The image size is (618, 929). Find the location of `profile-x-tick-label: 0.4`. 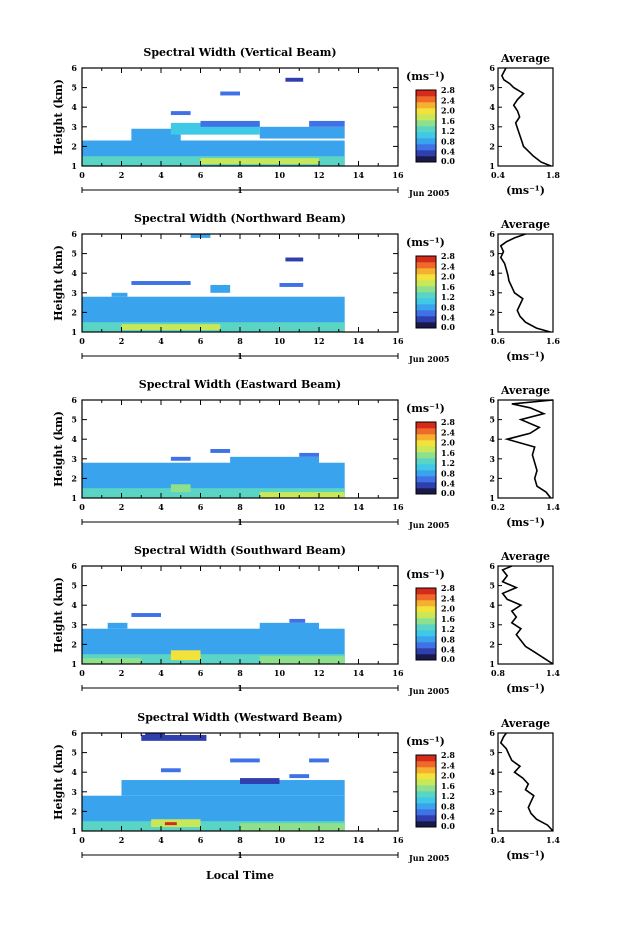

profile-x-tick-label: 0.4 is located at coordinates (498, 840).